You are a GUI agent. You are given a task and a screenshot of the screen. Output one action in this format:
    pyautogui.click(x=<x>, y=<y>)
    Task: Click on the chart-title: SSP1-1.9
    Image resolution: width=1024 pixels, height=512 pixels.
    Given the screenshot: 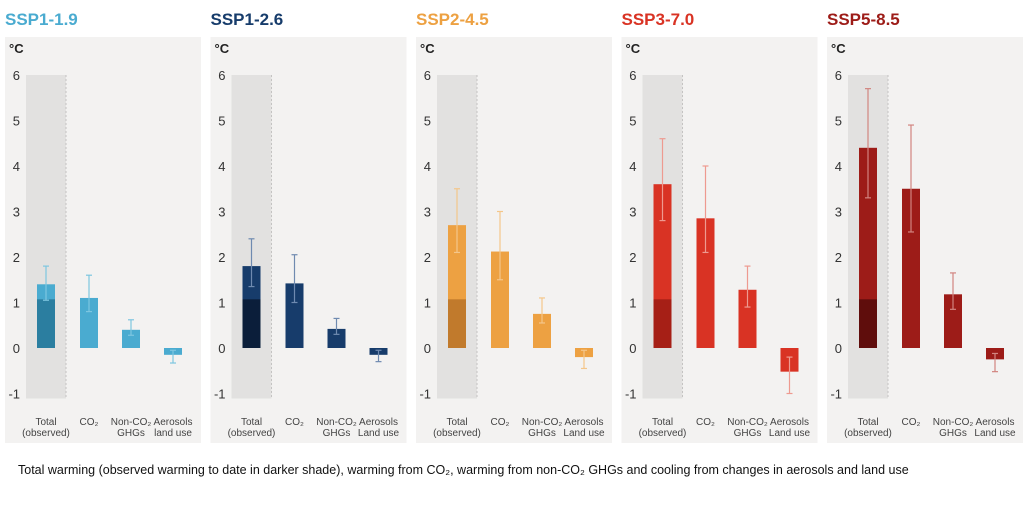 What is the action you would take?
    pyautogui.click(x=41, y=19)
    